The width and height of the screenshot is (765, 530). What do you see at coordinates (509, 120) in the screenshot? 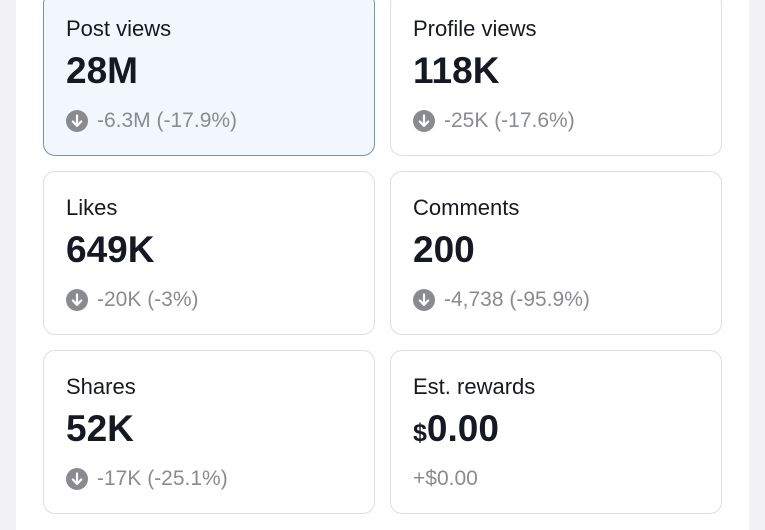
I see `stat-change-text: -25K (-17.6%)` at bounding box center [509, 120].